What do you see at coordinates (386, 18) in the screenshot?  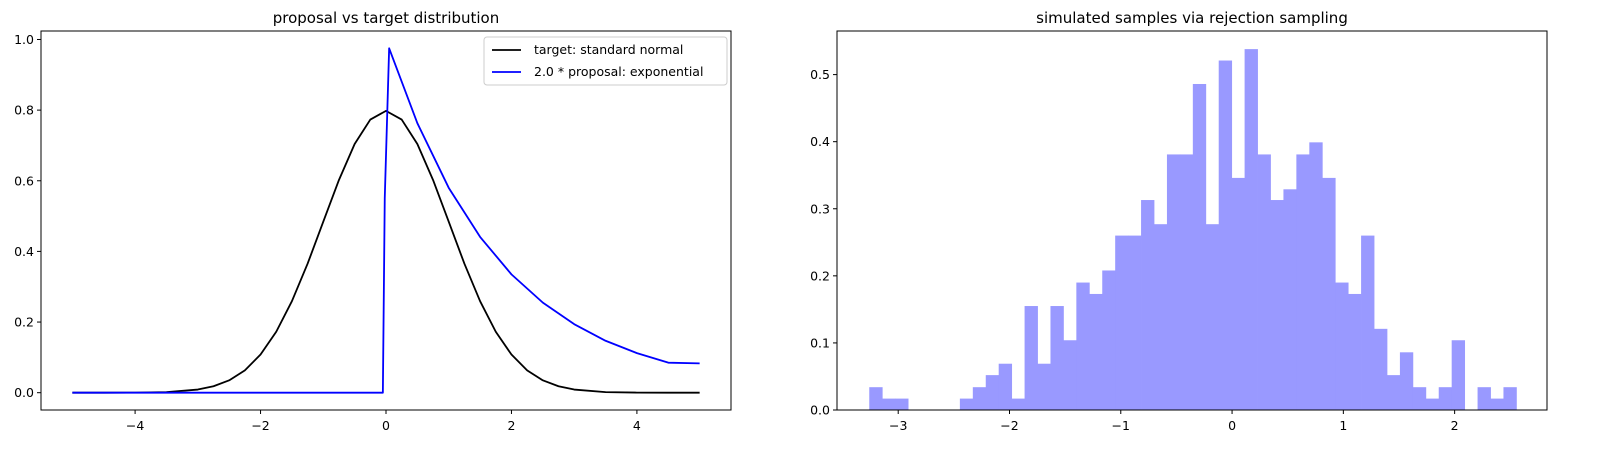 I see `line-chart-title: proposal vs target distribution` at bounding box center [386, 18].